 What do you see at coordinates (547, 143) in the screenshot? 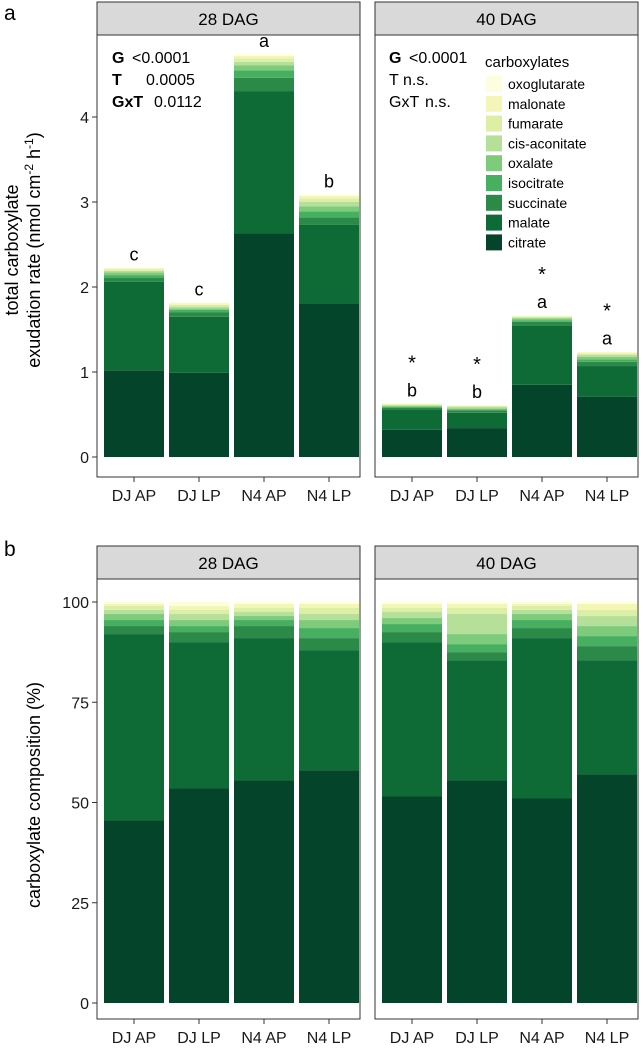
I see `legend-label-cis-aconitate: cis-aconitate` at bounding box center [547, 143].